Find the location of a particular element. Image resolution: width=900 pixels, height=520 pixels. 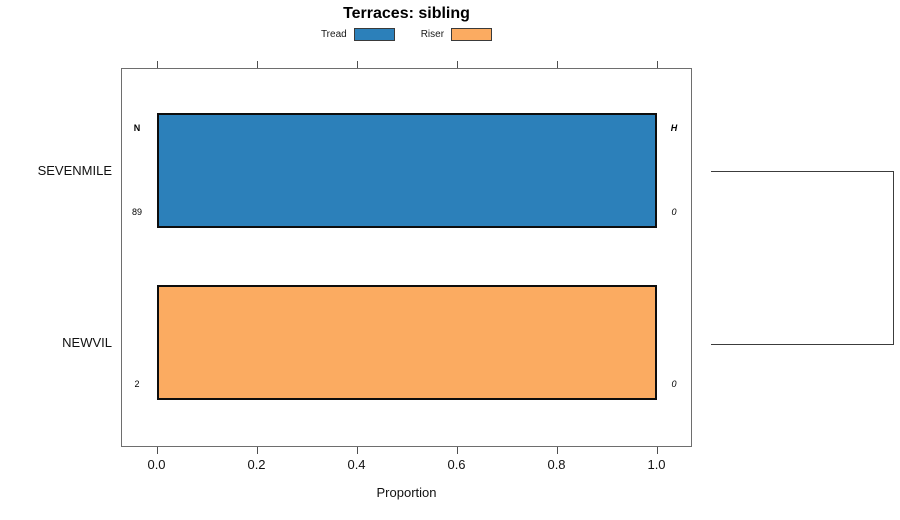

bar-newvil is located at coordinates (406, 342).